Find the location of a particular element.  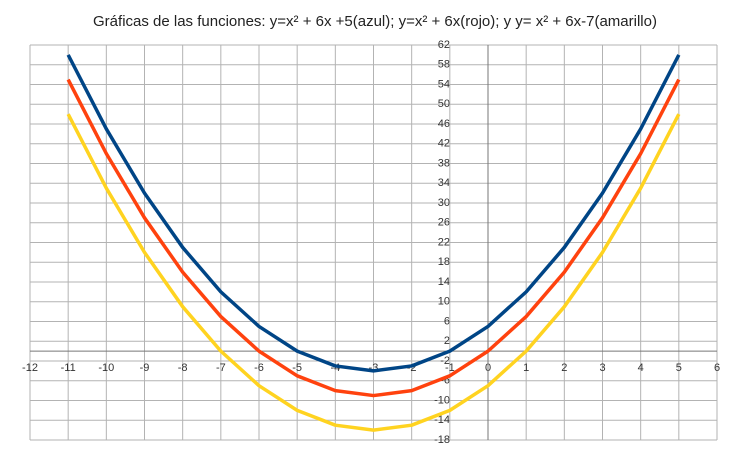

y-tick-label: 38 is located at coordinates (444, 163).